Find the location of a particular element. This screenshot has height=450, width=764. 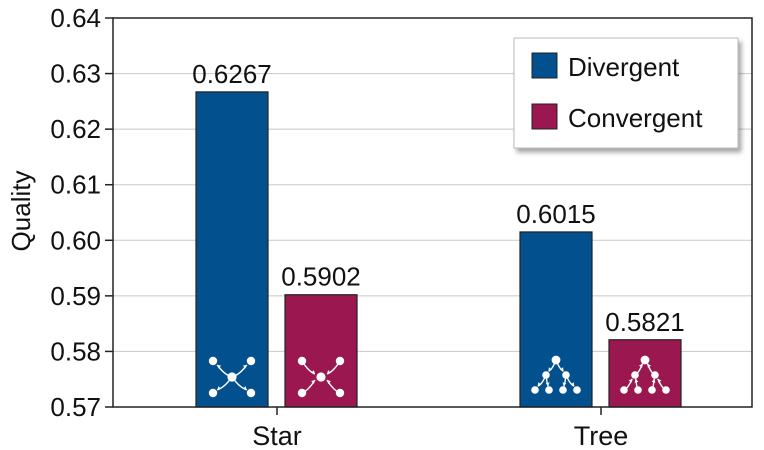

y-axis-label: Quality is located at coordinates (21, 211).